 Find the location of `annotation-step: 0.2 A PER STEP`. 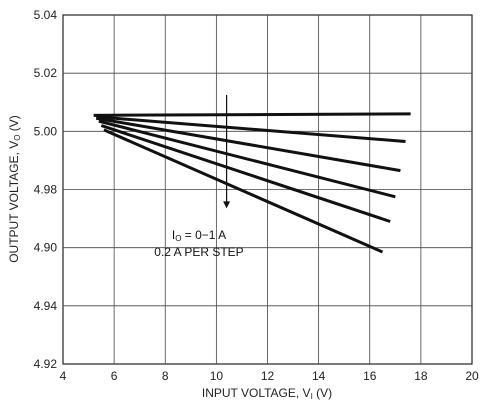

annotation-step: 0.2 A PER STEP is located at coordinates (198, 252).